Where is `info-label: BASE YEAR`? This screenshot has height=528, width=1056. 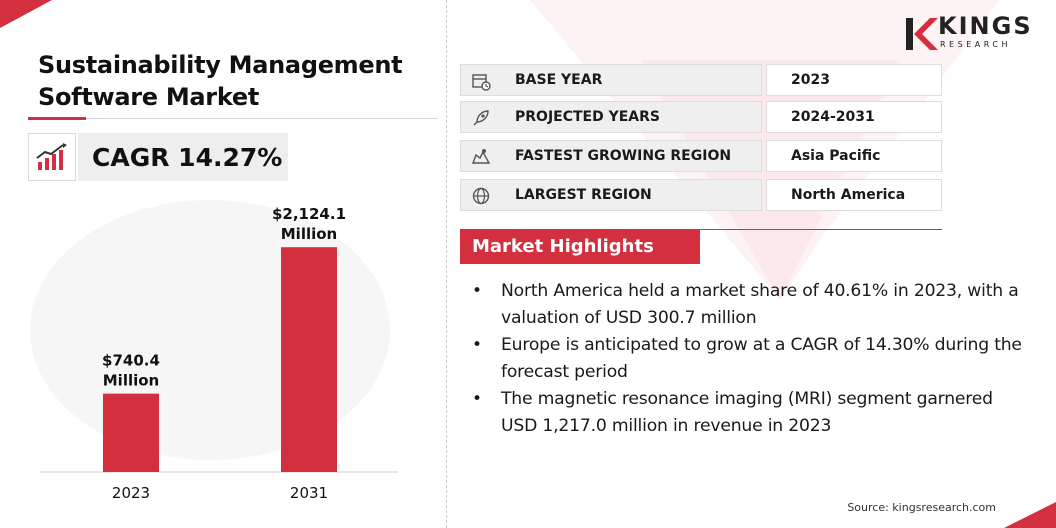 info-label: BASE YEAR is located at coordinates (559, 80).